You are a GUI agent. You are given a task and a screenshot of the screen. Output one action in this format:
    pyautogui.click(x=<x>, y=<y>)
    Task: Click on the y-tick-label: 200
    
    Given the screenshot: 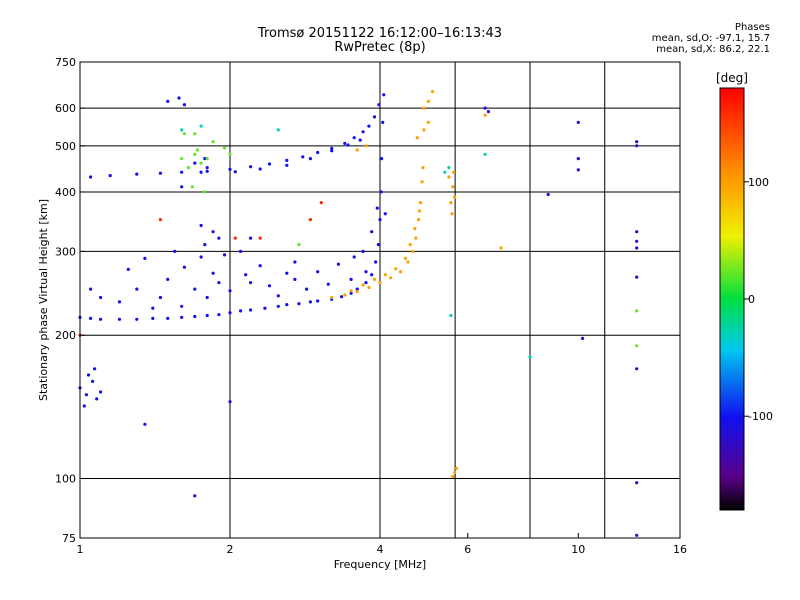 What is the action you would take?
    pyautogui.click(x=65, y=335)
    